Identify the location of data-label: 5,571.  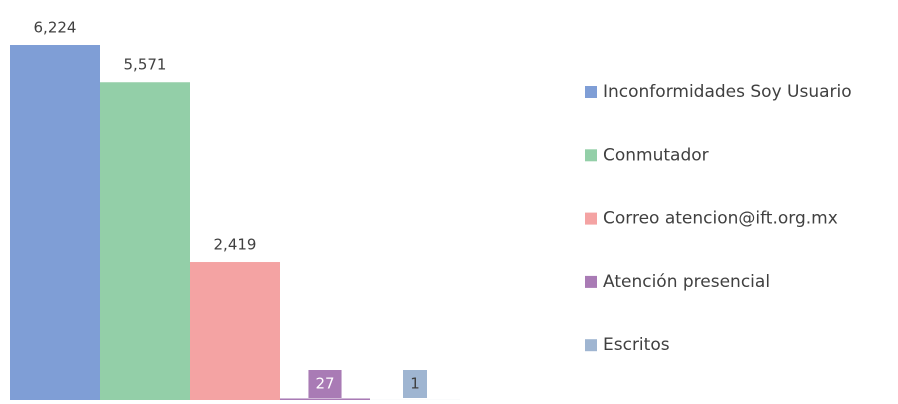
(145, 65).